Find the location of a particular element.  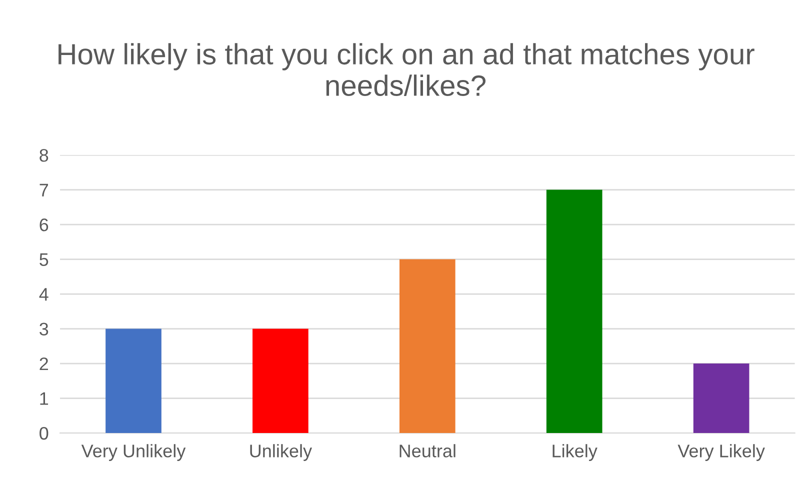

chart-title: How likely is that you click on an ad that matches your needs/likes? is located at coordinates (406, 69).